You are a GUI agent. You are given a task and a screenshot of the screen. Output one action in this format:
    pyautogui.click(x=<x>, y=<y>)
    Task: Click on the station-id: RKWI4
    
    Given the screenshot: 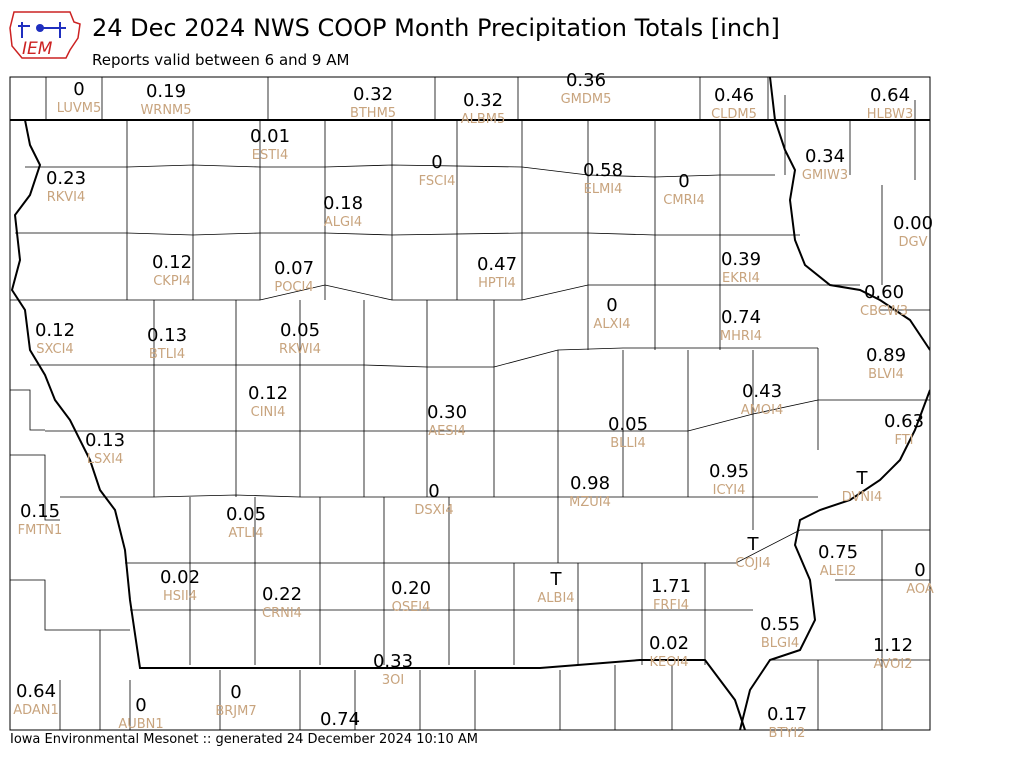 What is the action you would take?
    pyautogui.click(x=300, y=349)
    